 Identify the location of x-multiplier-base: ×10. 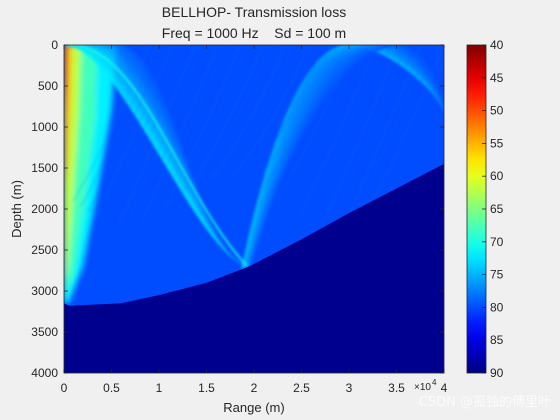
(422, 387).